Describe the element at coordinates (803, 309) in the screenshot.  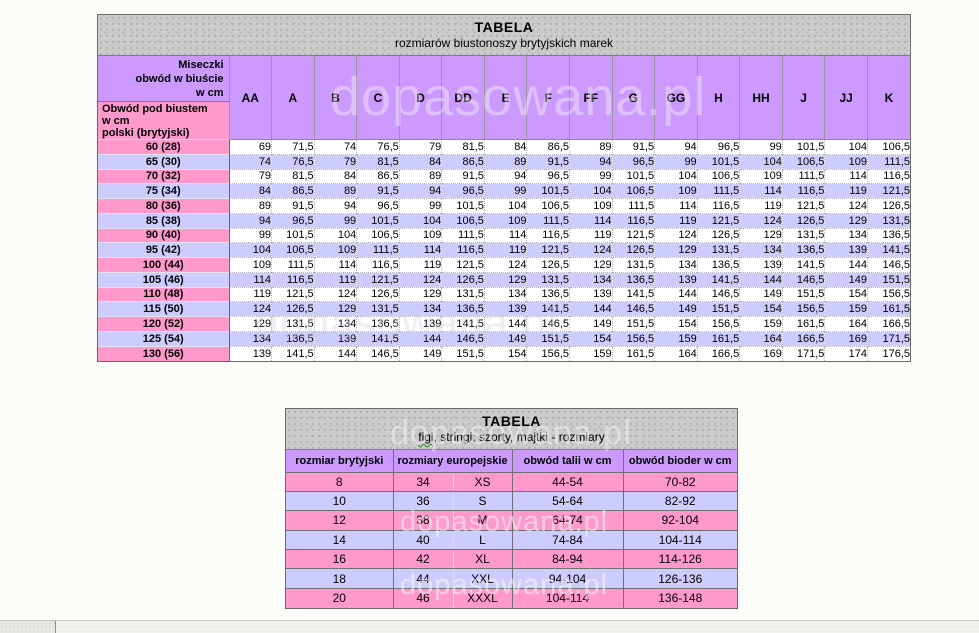
I see `bust-value-cell: 156,5` at that location.